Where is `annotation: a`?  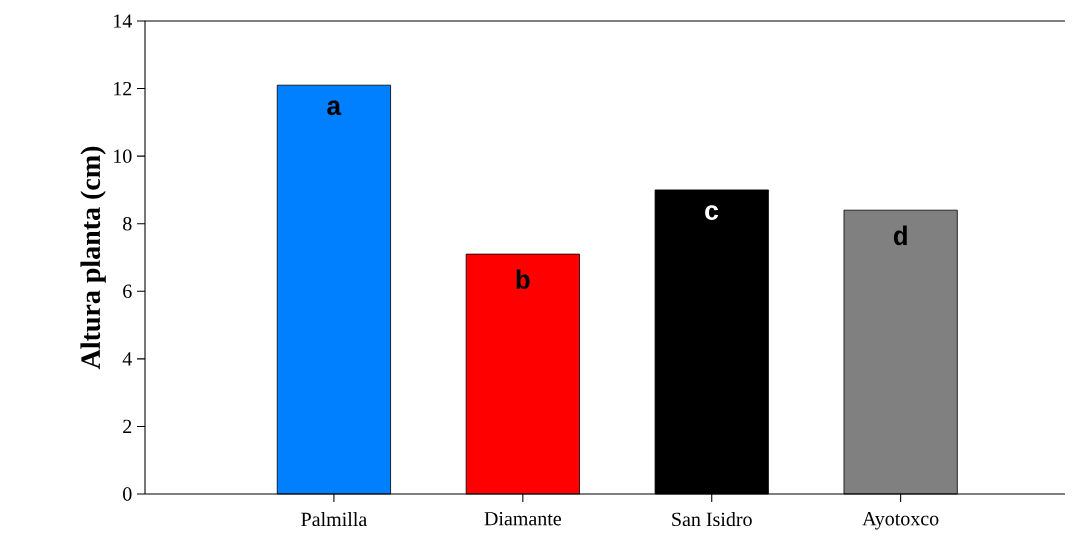
annotation: a is located at coordinates (334, 108).